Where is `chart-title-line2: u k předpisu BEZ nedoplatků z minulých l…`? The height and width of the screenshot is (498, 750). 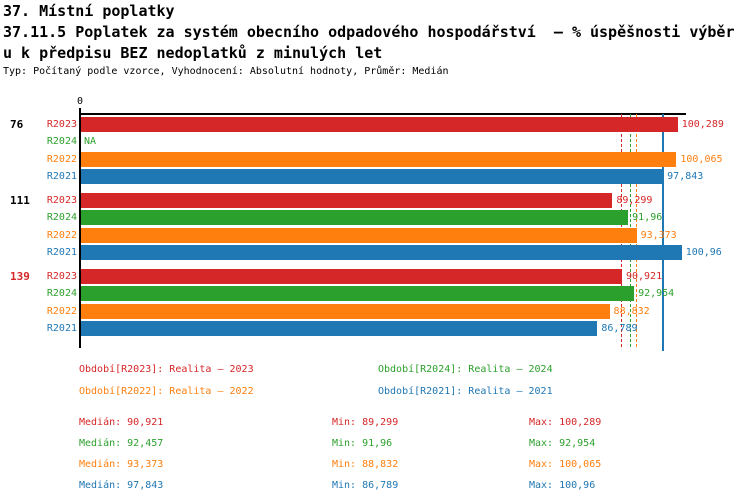 chart-title-line2: u k předpisu BEZ nedoplatků z minulých l… is located at coordinates (193, 53).